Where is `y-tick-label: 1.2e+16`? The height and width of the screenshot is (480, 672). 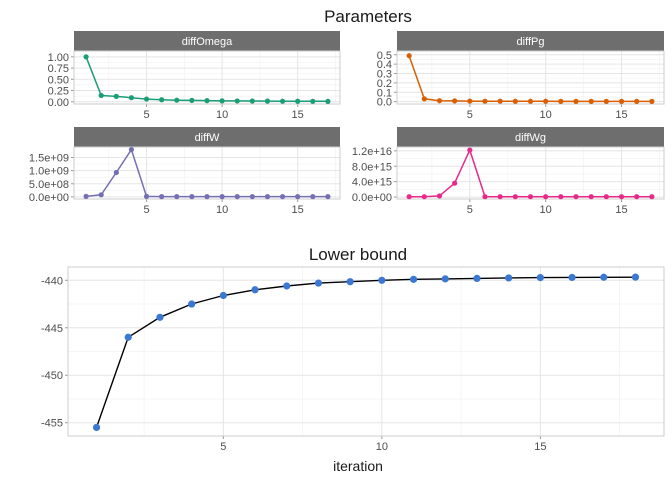 y-tick-label: 1.2e+16 is located at coordinates (372, 152).